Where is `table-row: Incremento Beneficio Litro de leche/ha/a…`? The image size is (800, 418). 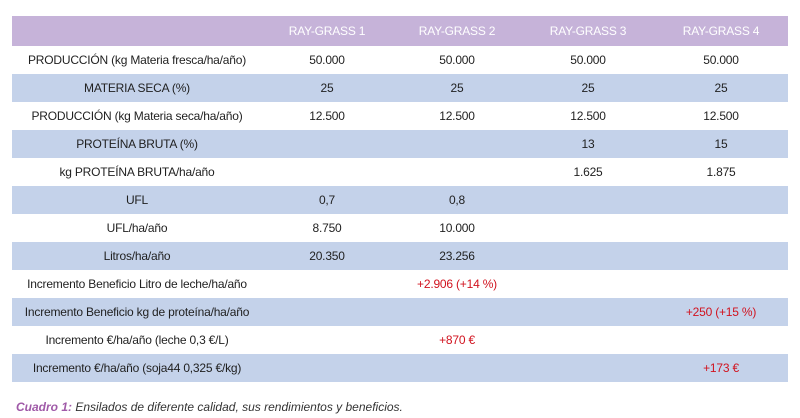
table-row: Incremento Beneficio Litro de leche/ha/a… is located at coordinates (400, 284).